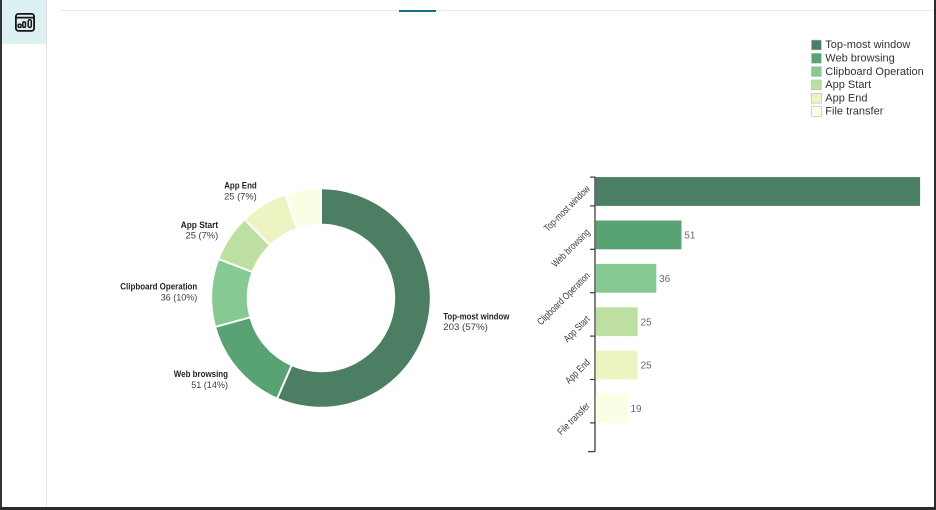 This screenshot has width=936, height=510. I want to click on svg-text: 51, so click(690, 236).